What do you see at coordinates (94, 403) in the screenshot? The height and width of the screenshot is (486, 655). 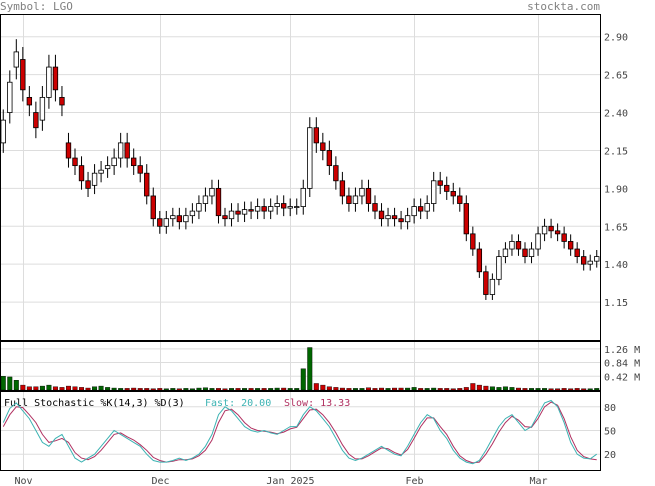 I see `stochastic-title: Full Stochastic %K(14,3) %D(3)` at bounding box center [94, 403].